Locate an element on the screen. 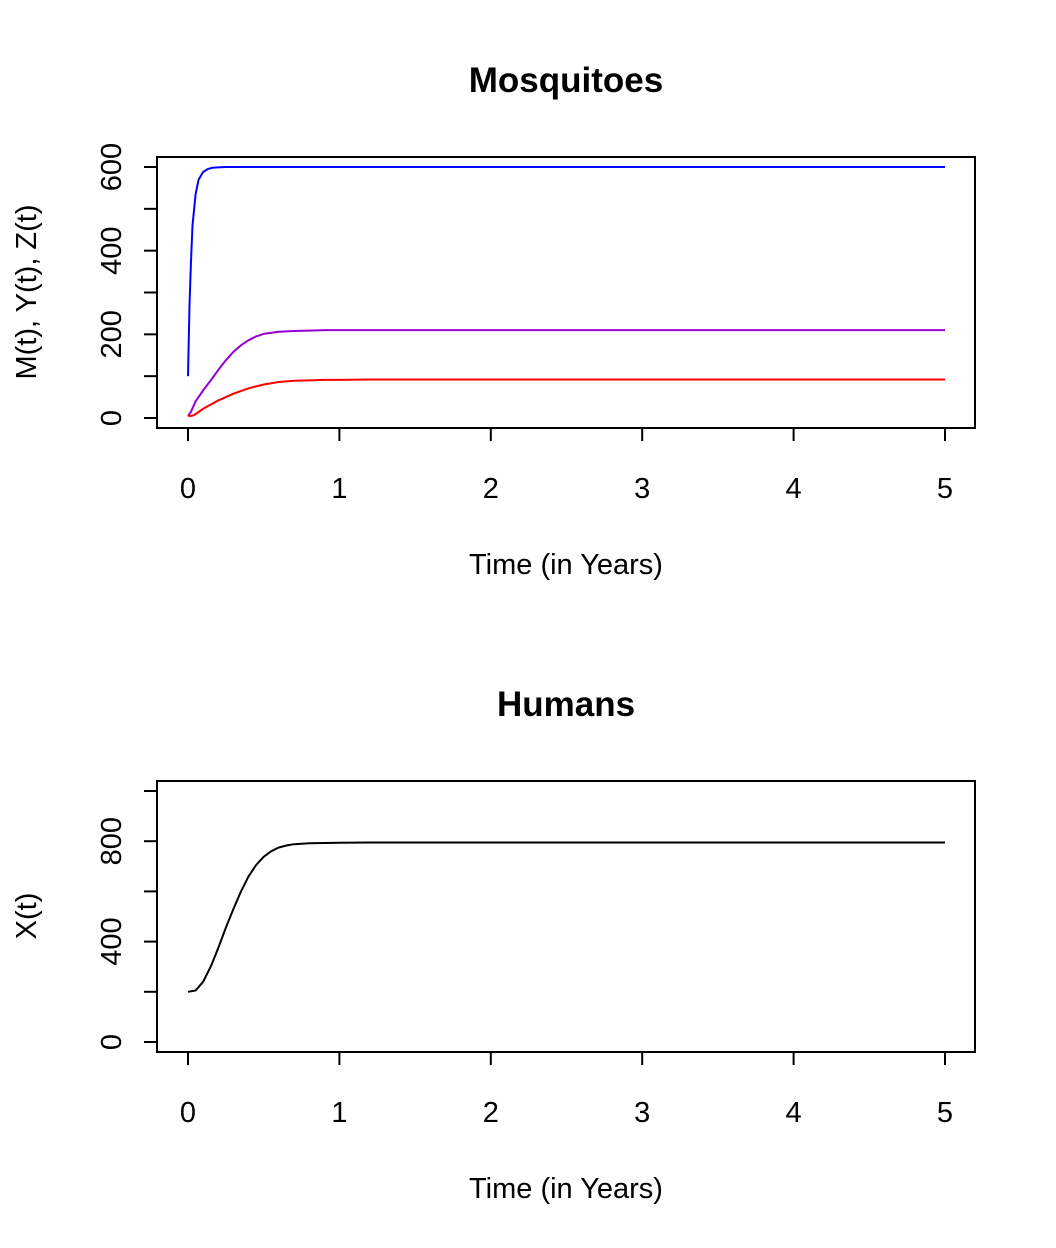  y-tick-label: 600 is located at coordinates (112, 167).